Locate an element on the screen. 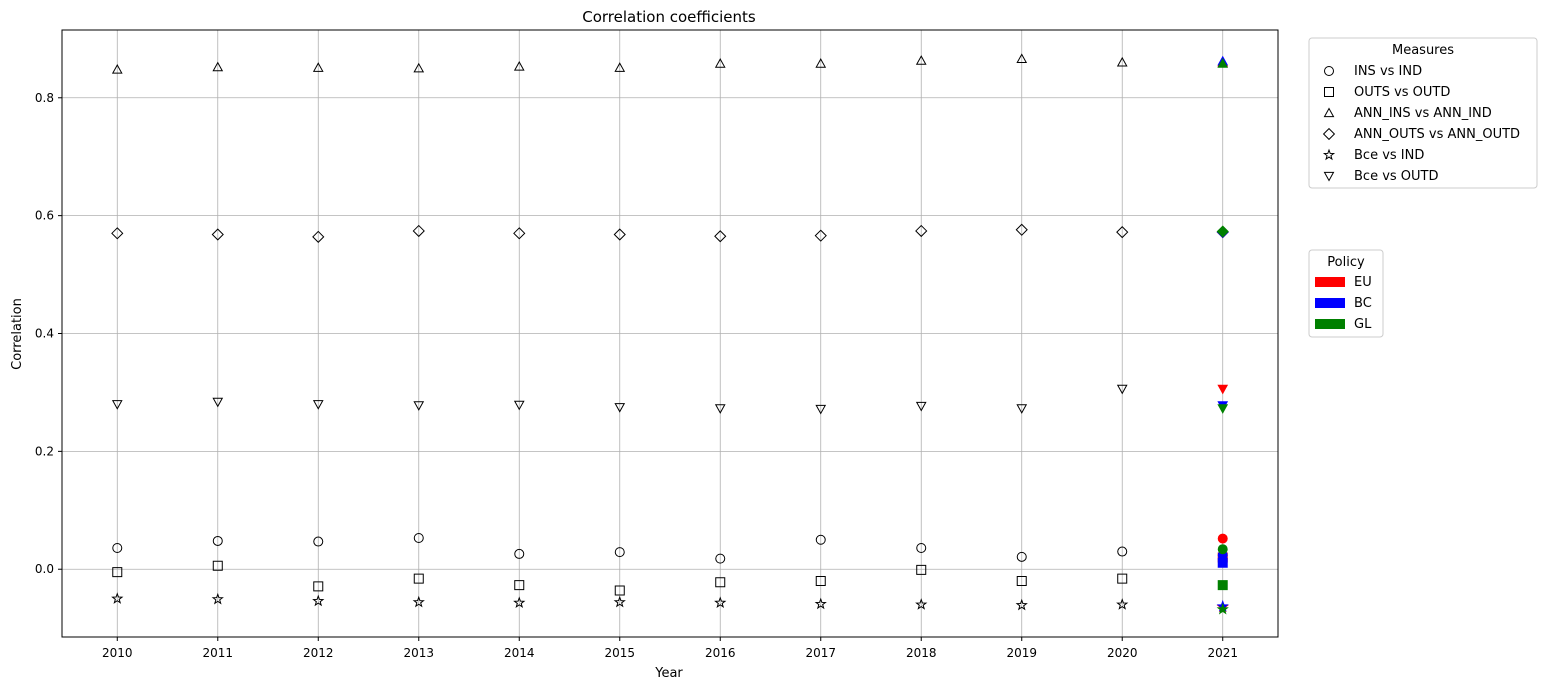 Image resolution: width=1546 pixels, height=694 pixels. y-tick-label: 0.4 is located at coordinates (44, 334).